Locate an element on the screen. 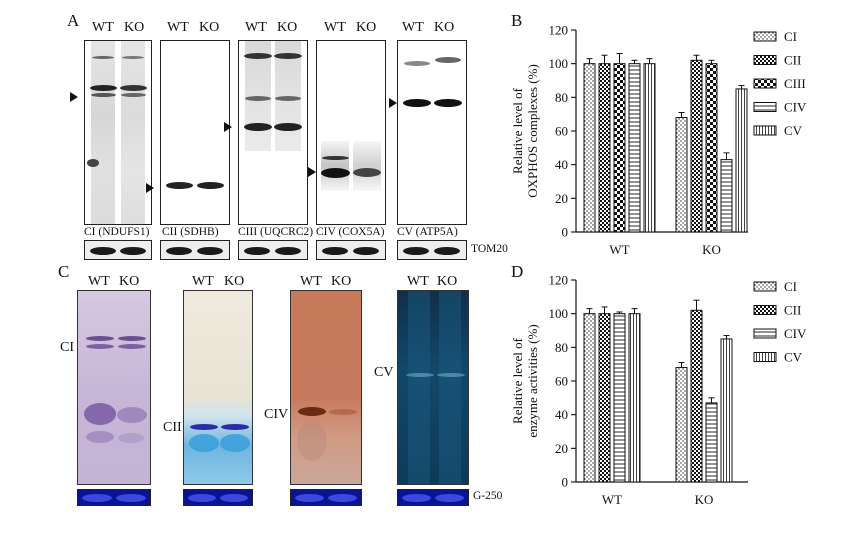 The height and width of the screenshot is (539, 866). western-blot-ciii is located at coordinates (273, 132).